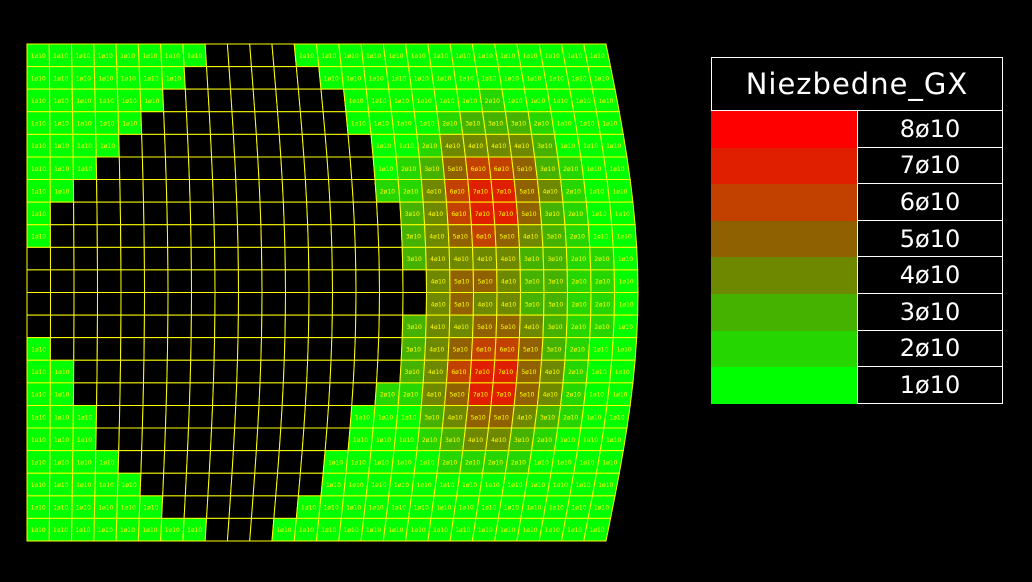 This screenshot has height=582, width=1032. What do you see at coordinates (784, 202) in the screenshot?
I see `legend-swatch` at bounding box center [784, 202].